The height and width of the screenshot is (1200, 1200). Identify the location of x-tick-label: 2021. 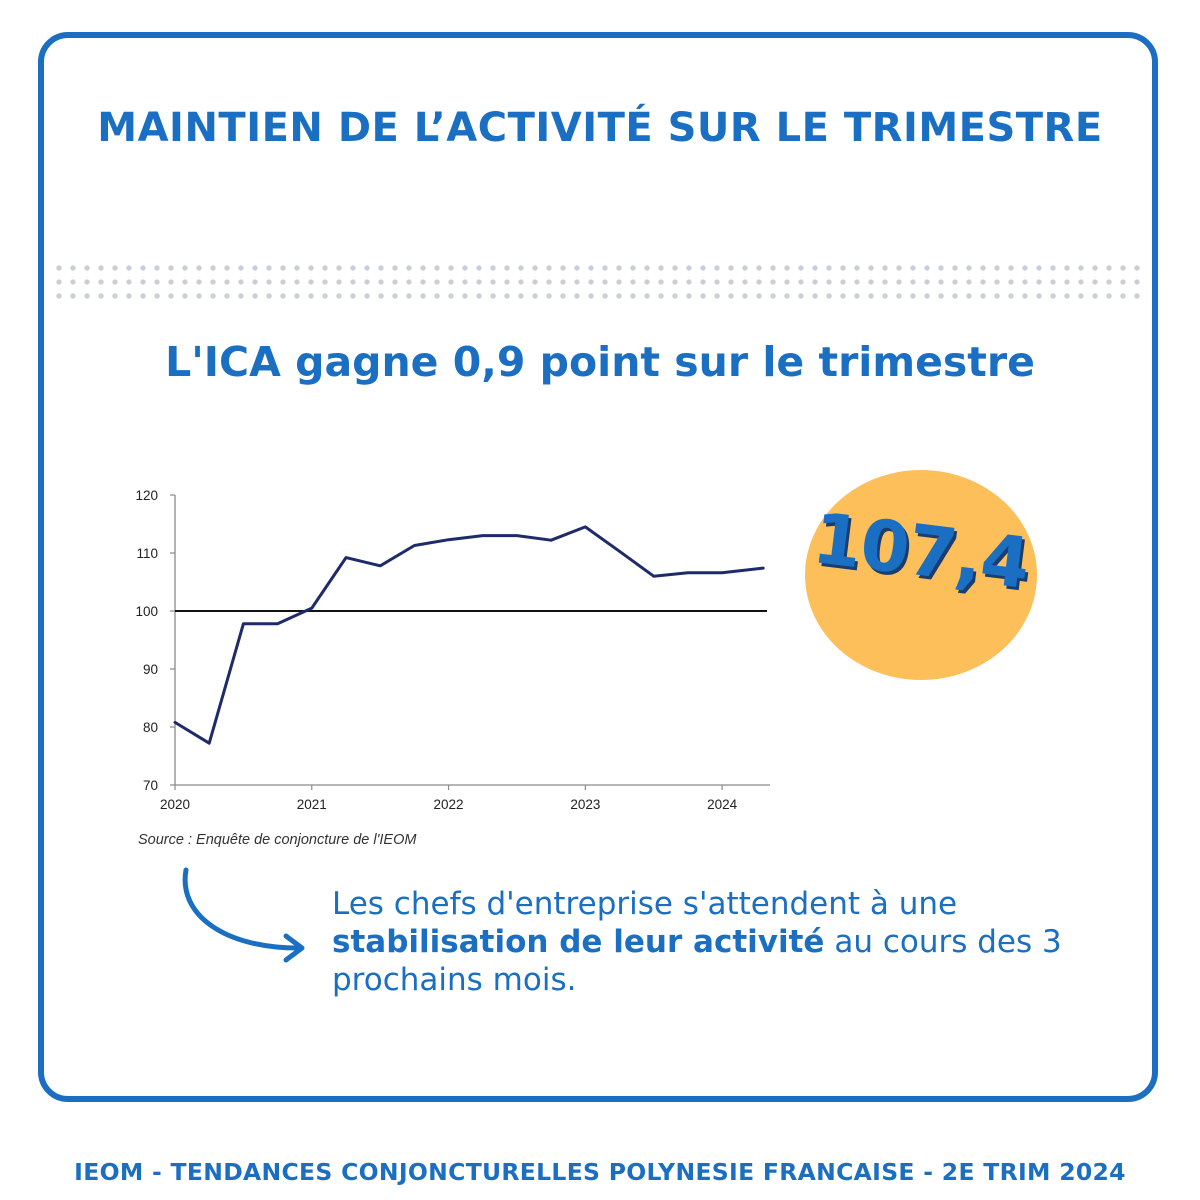
(312, 804).